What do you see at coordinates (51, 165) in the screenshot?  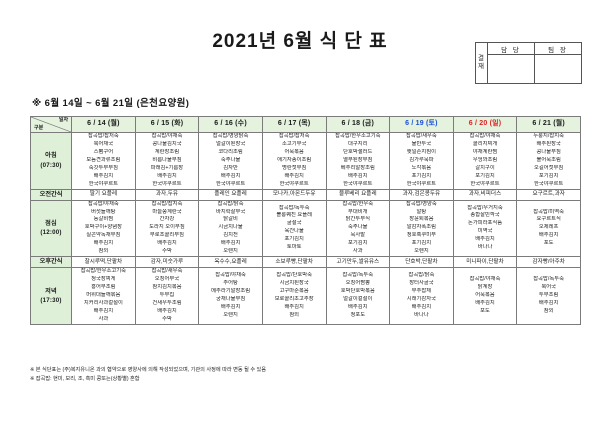 I see `row-category-time: (07:30)` at bounding box center [51, 165].